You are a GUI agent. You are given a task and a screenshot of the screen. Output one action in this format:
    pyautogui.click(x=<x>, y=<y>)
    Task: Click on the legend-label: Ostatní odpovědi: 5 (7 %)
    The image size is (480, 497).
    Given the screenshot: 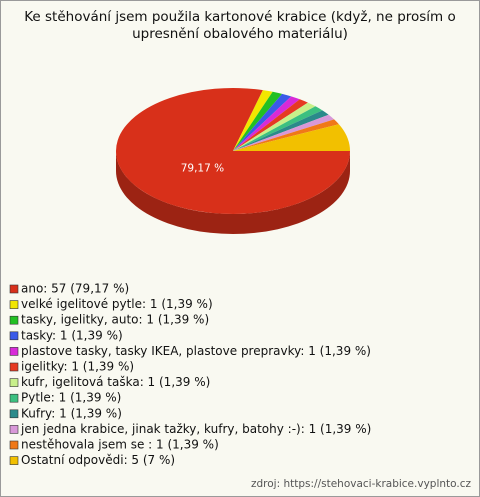 What is the action you would take?
    pyautogui.click(x=98, y=460)
    